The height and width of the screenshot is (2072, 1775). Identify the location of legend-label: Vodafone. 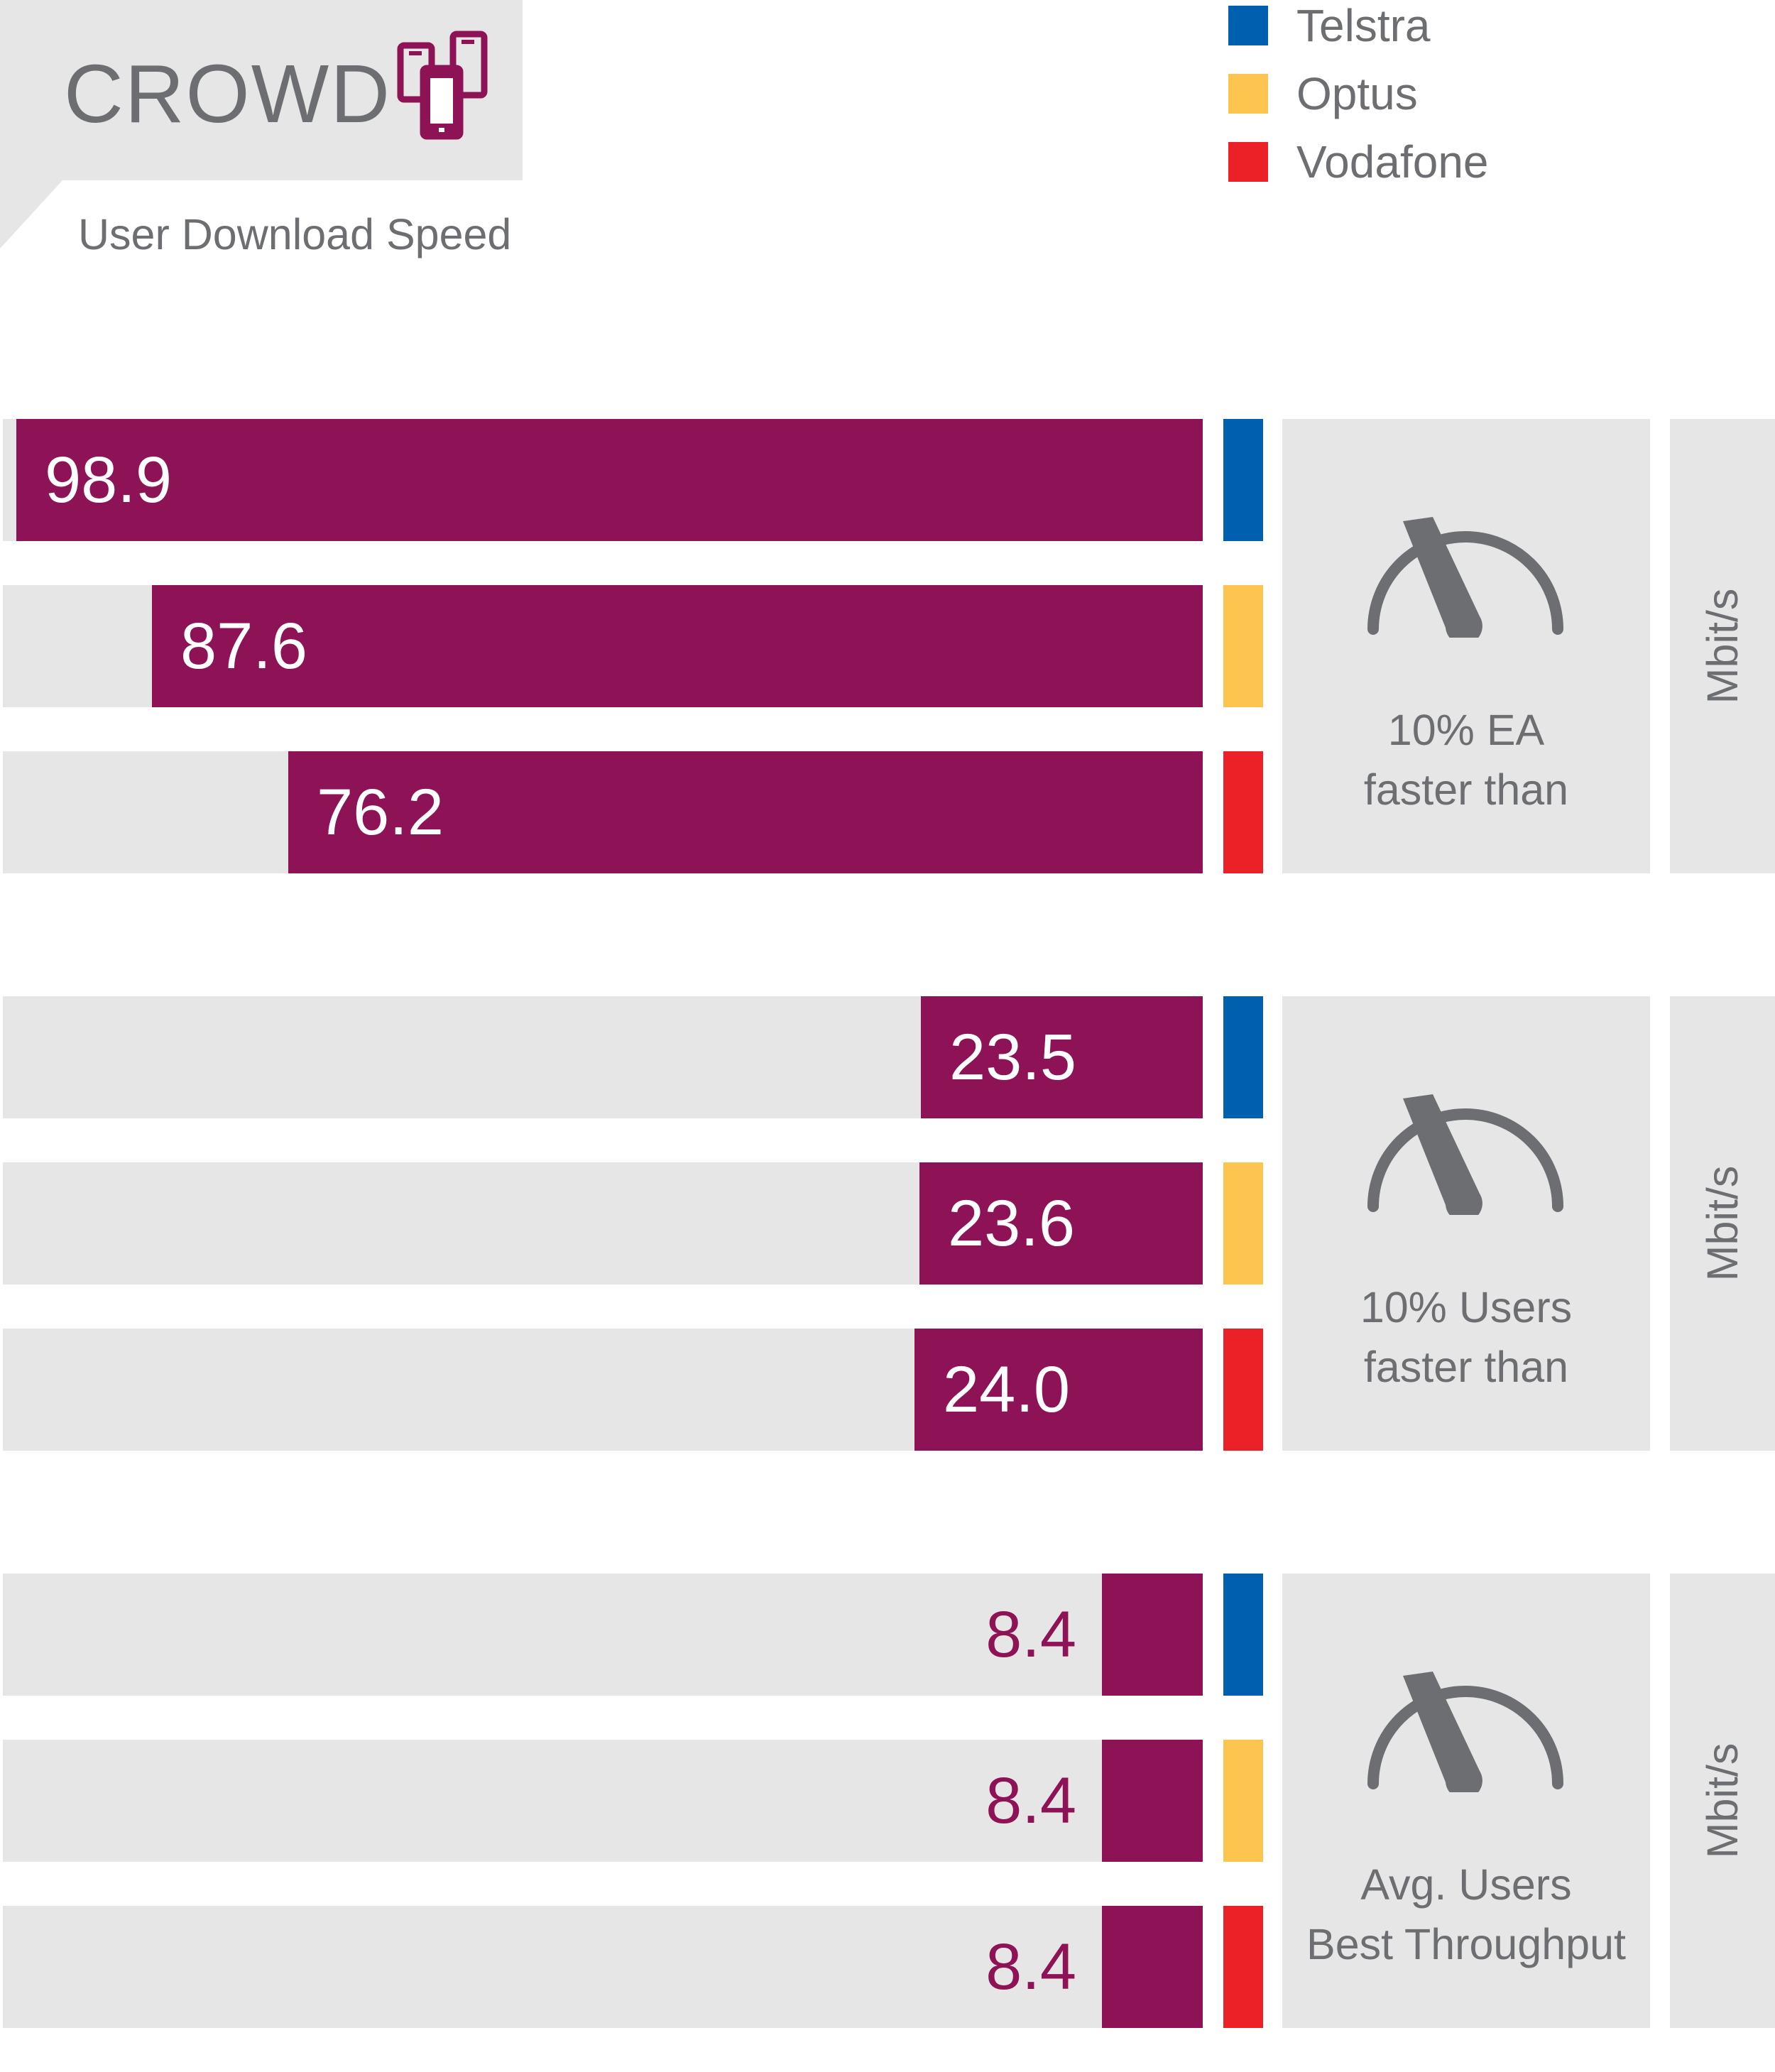
(1392, 161).